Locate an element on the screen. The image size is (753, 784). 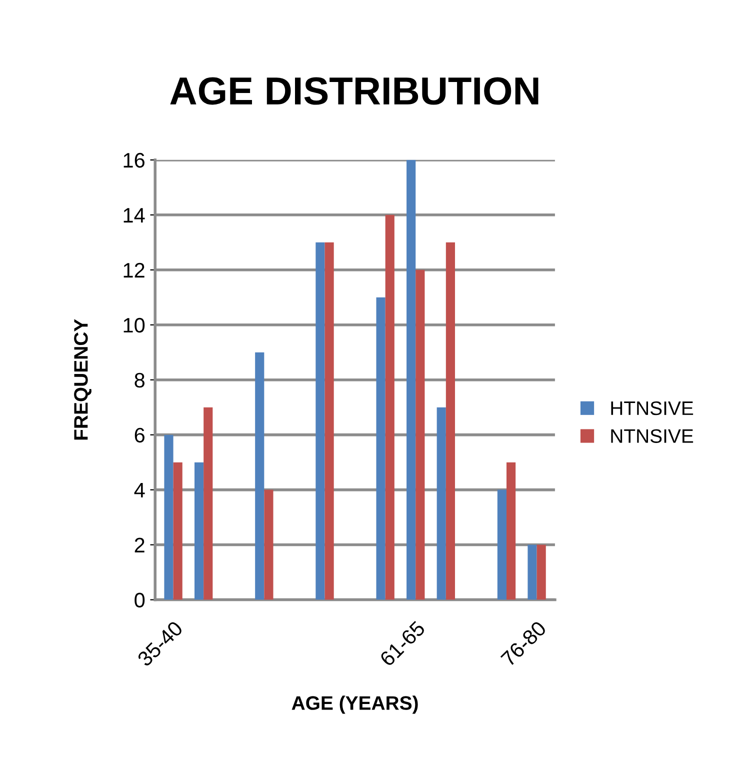
y-tick-label: 6 is located at coordinates (139, 435).